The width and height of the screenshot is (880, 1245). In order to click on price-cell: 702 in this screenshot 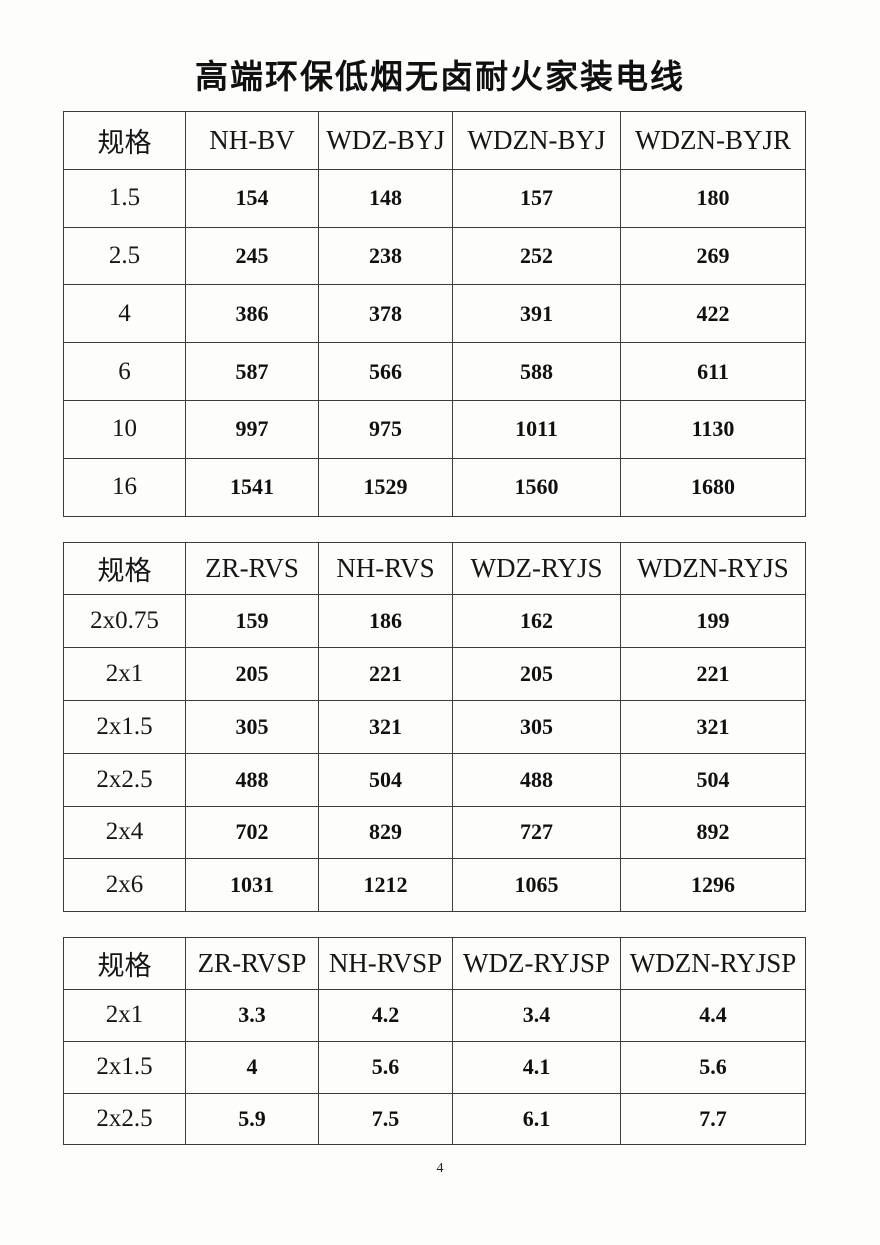, I will do `click(252, 832)`.